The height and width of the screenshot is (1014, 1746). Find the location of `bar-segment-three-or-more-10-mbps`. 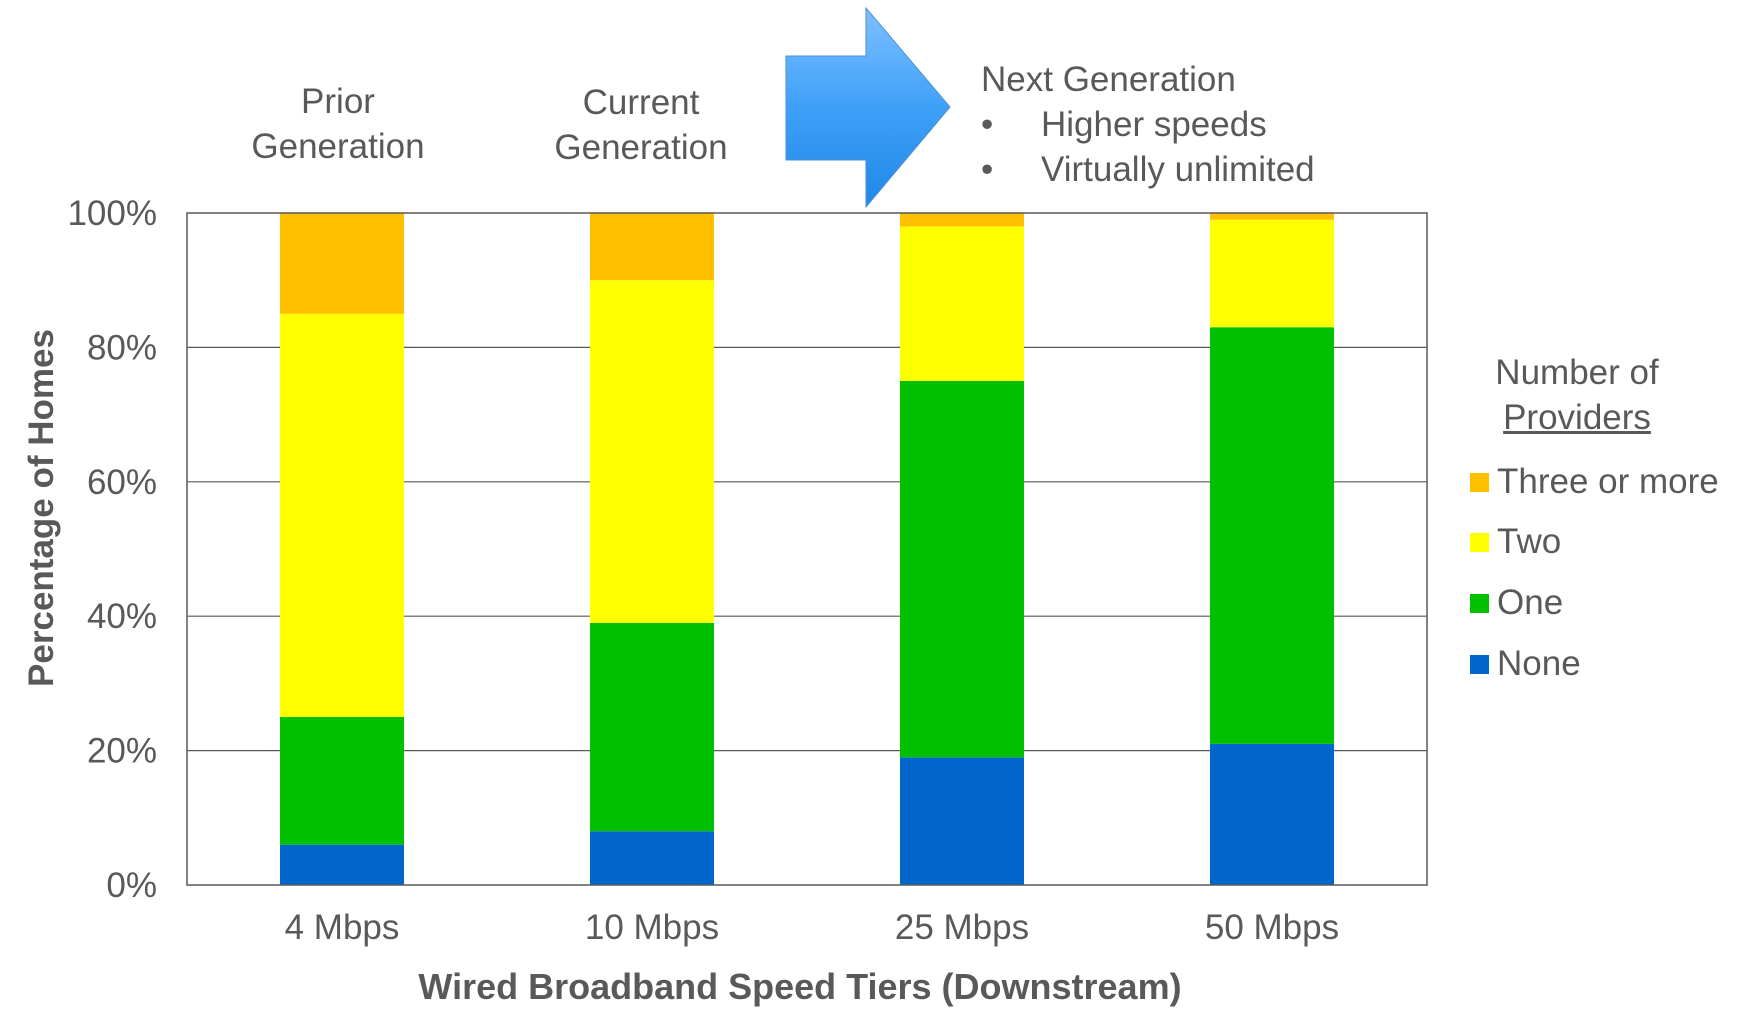

bar-segment-three-or-more-10-mbps is located at coordinates (652, 247).